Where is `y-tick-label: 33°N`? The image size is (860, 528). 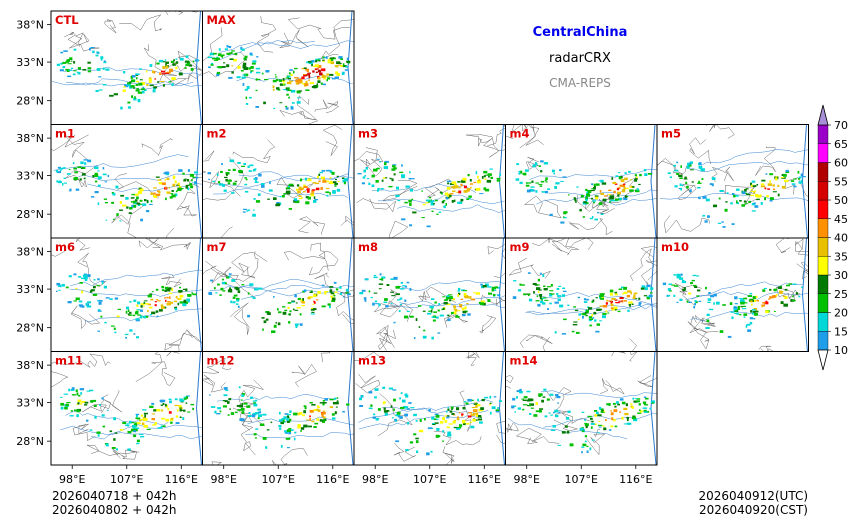
y-tick-label: 33°N is located at coordinates (30, 403).